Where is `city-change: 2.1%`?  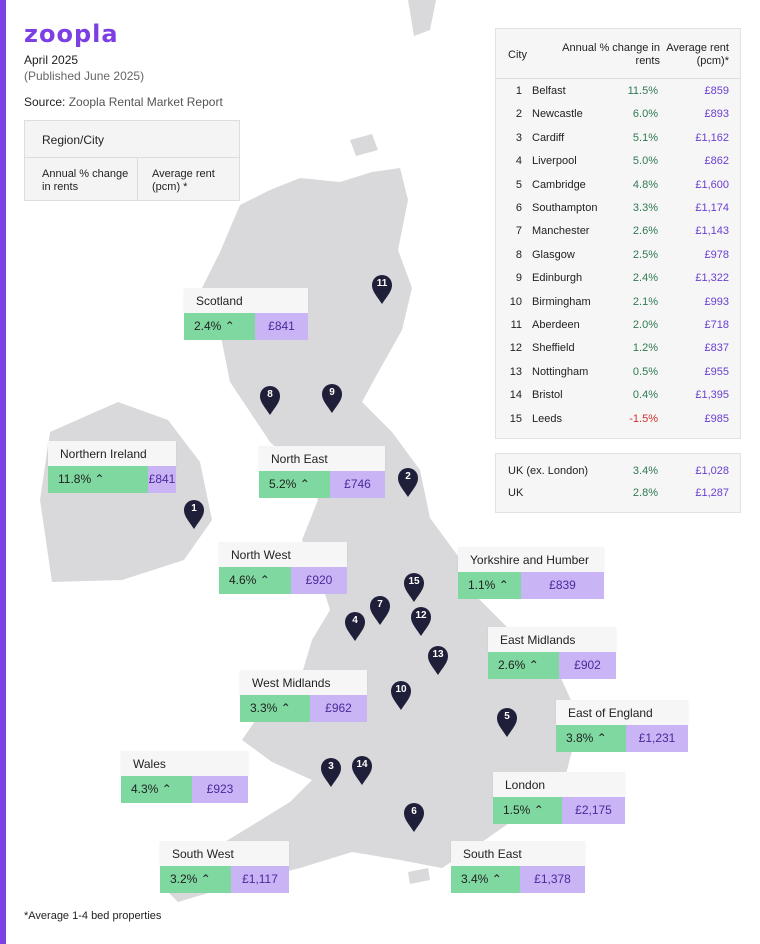 city-change: 2.1% is located at coordinates (645, 301).